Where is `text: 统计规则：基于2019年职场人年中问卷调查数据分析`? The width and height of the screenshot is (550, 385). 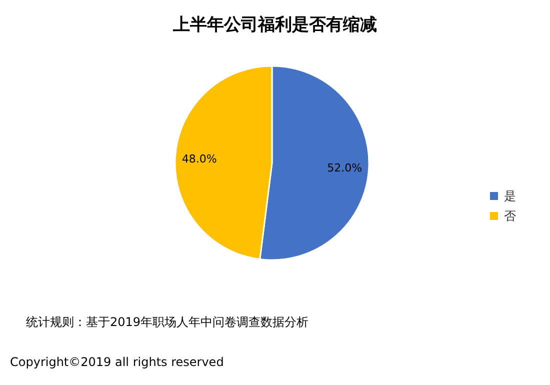 text: 统计规则：基于2019年职场人年中问卷调查数据分析 is located at coordinates (167, 322).